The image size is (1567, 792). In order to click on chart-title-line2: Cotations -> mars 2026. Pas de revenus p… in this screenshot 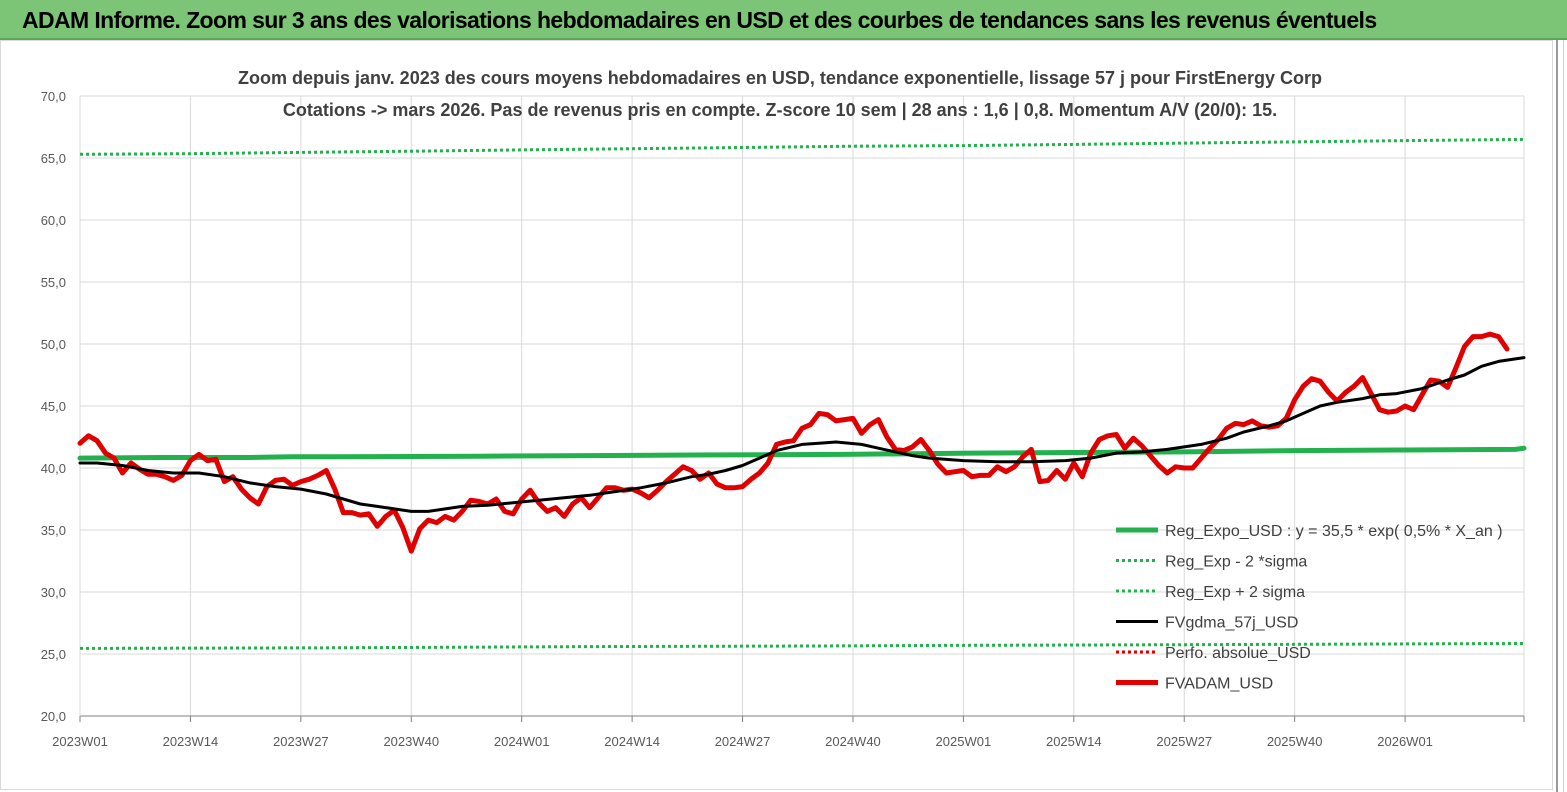, I will do `click(780, 110)`.